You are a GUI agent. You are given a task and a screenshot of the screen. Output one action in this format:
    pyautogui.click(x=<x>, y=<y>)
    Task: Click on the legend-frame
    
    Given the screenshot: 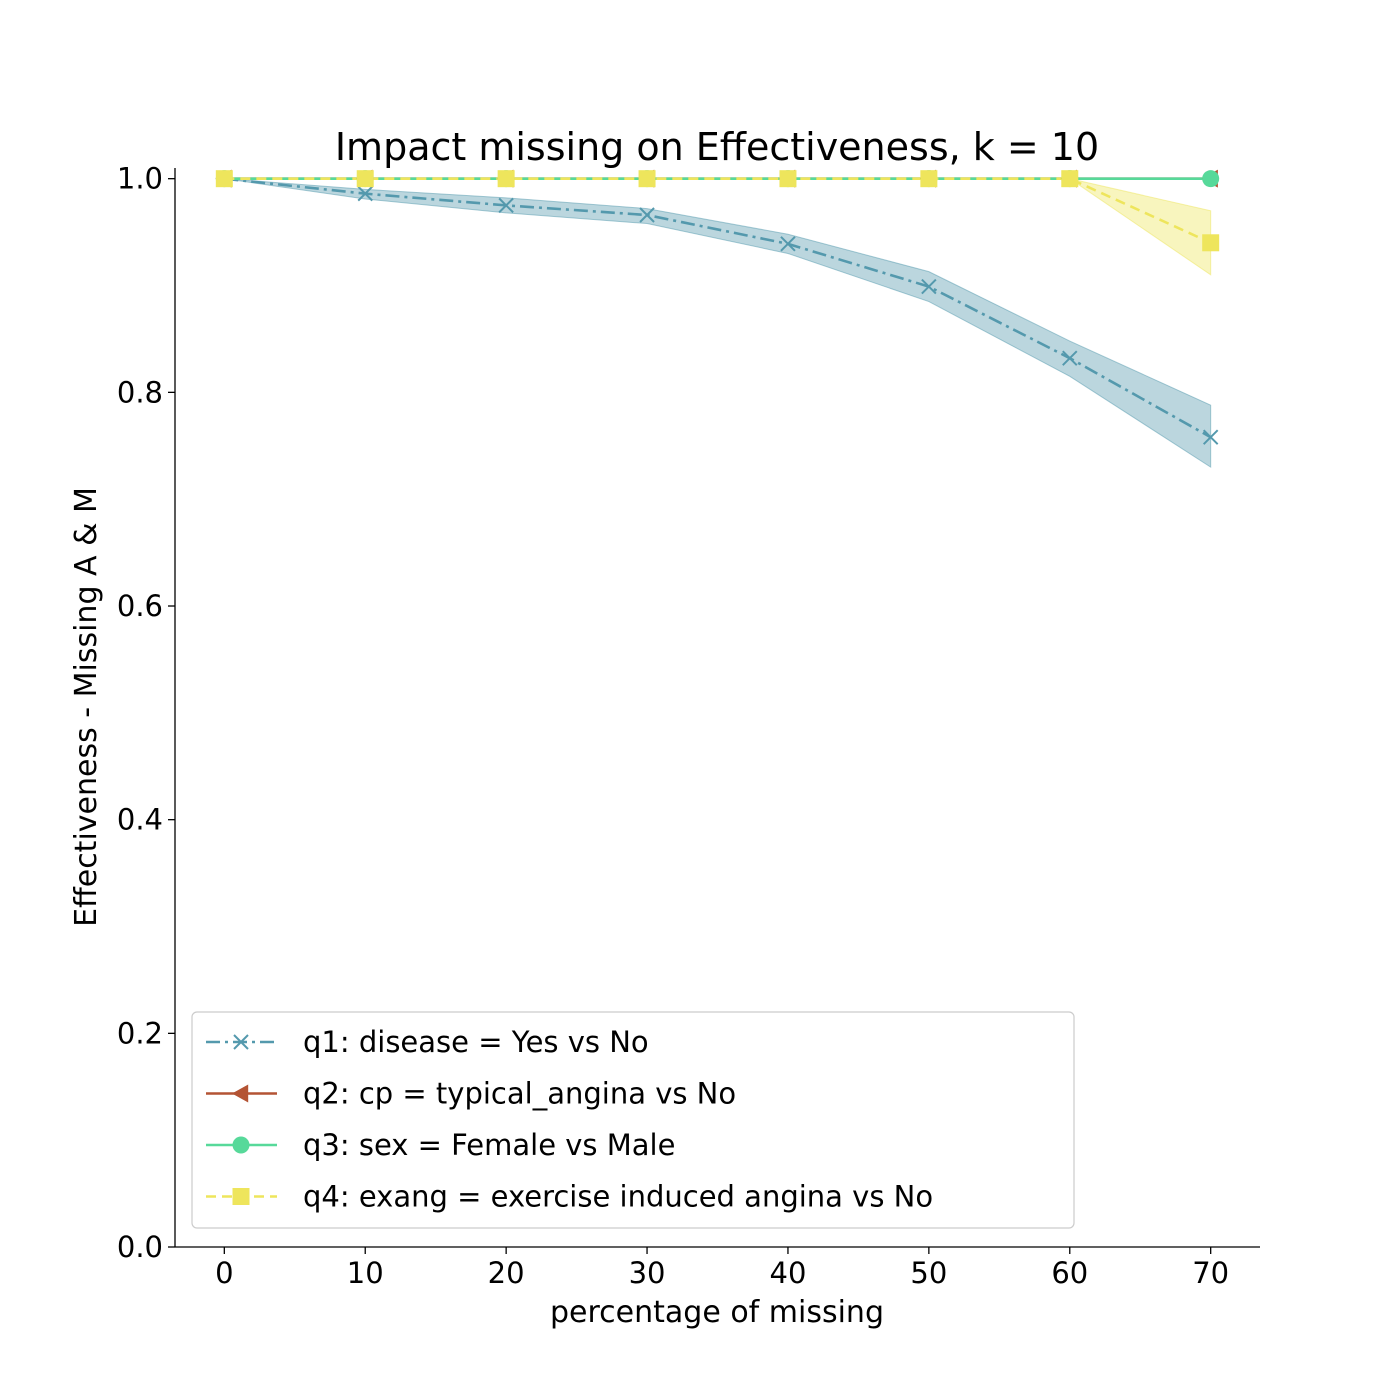 What is the action you would take?
    pyautogui.click(x=633, y=1120)
    